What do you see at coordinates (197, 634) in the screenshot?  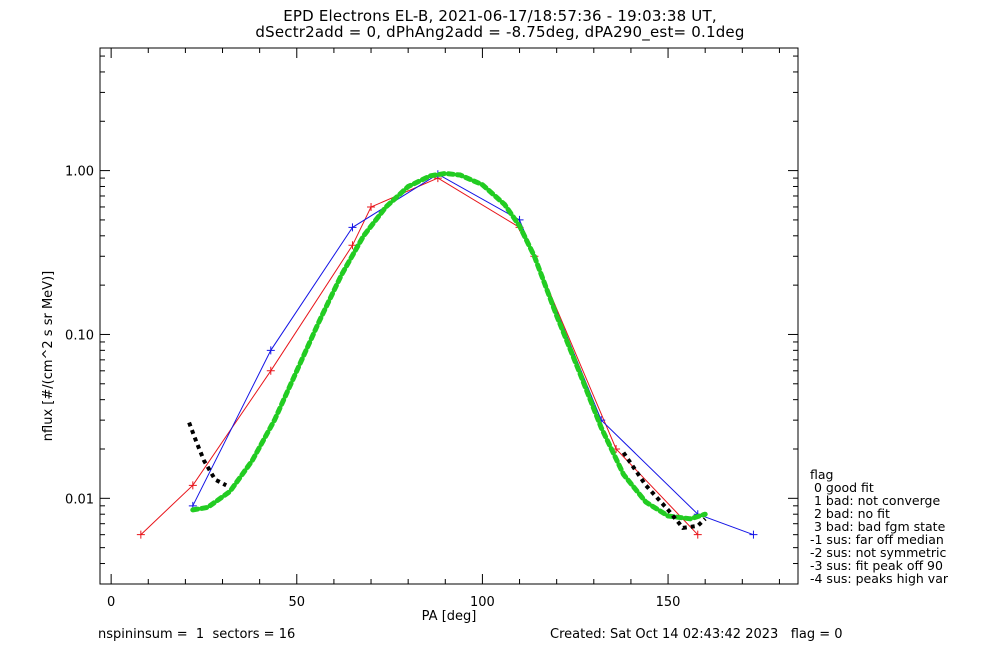 I see `footer-spin-info: nspininsum = 1 sectors = 16` at bounding box center [197, 634].